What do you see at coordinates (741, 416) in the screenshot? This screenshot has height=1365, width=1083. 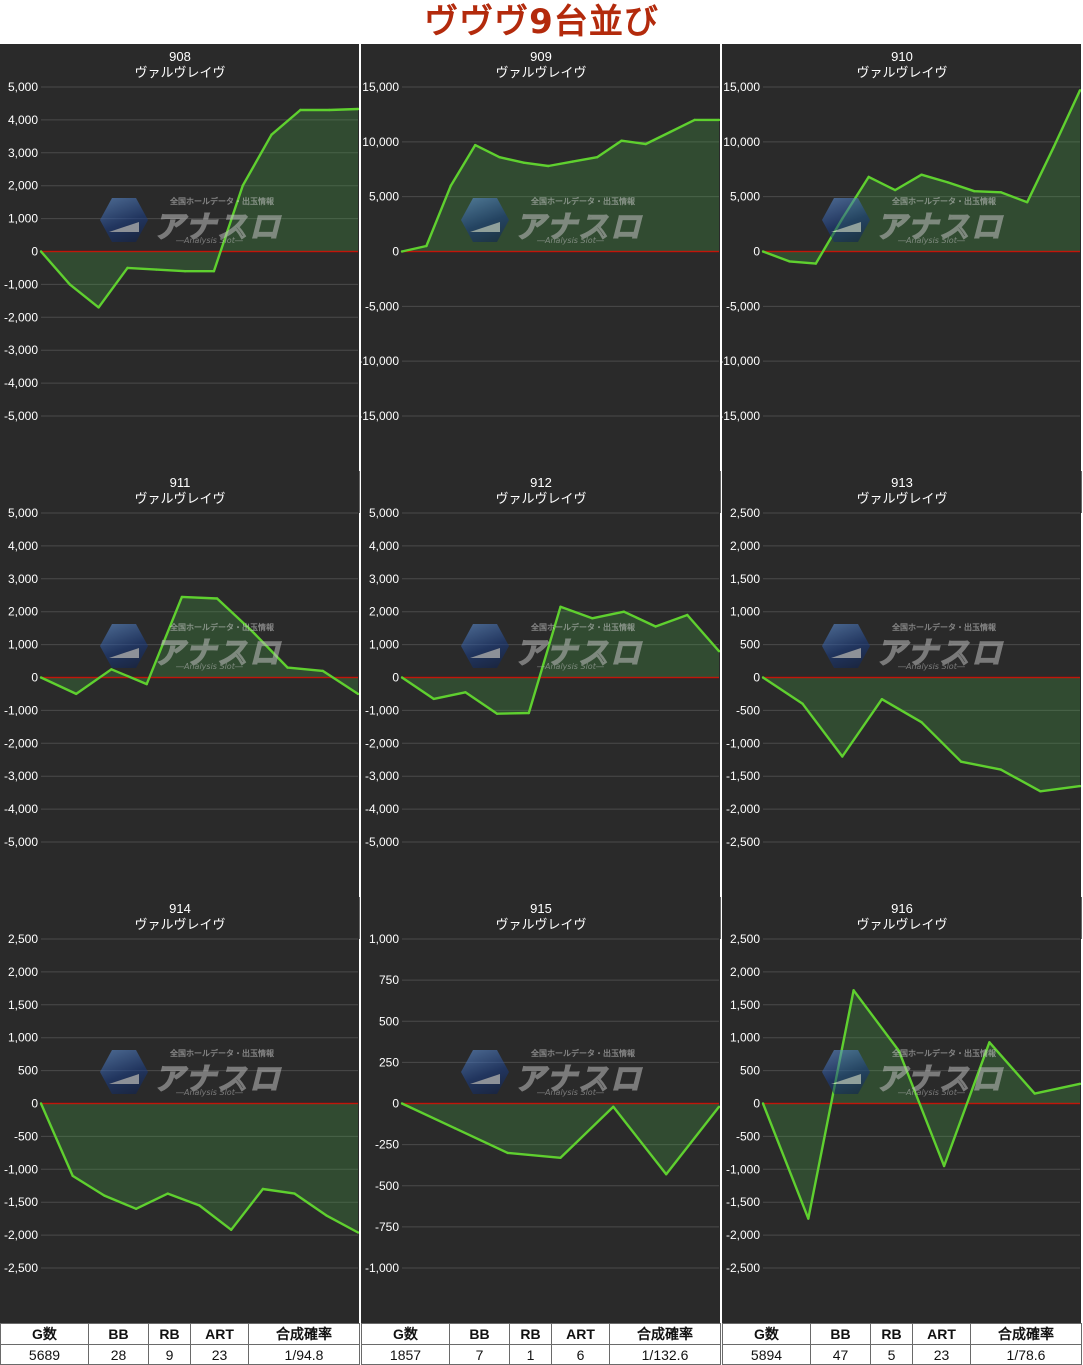 I see `y-tick-label: -15,000` at bounding box center [741, 416].